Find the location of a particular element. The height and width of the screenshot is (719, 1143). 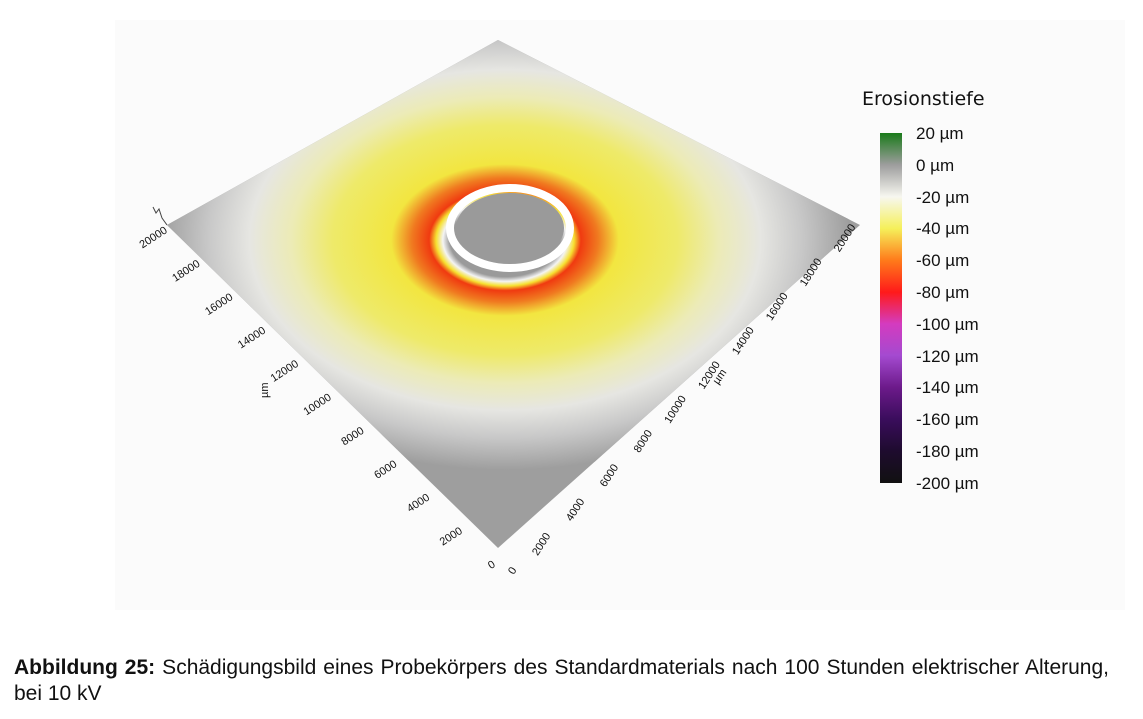

colorbar is located at coordinates (891, 308).